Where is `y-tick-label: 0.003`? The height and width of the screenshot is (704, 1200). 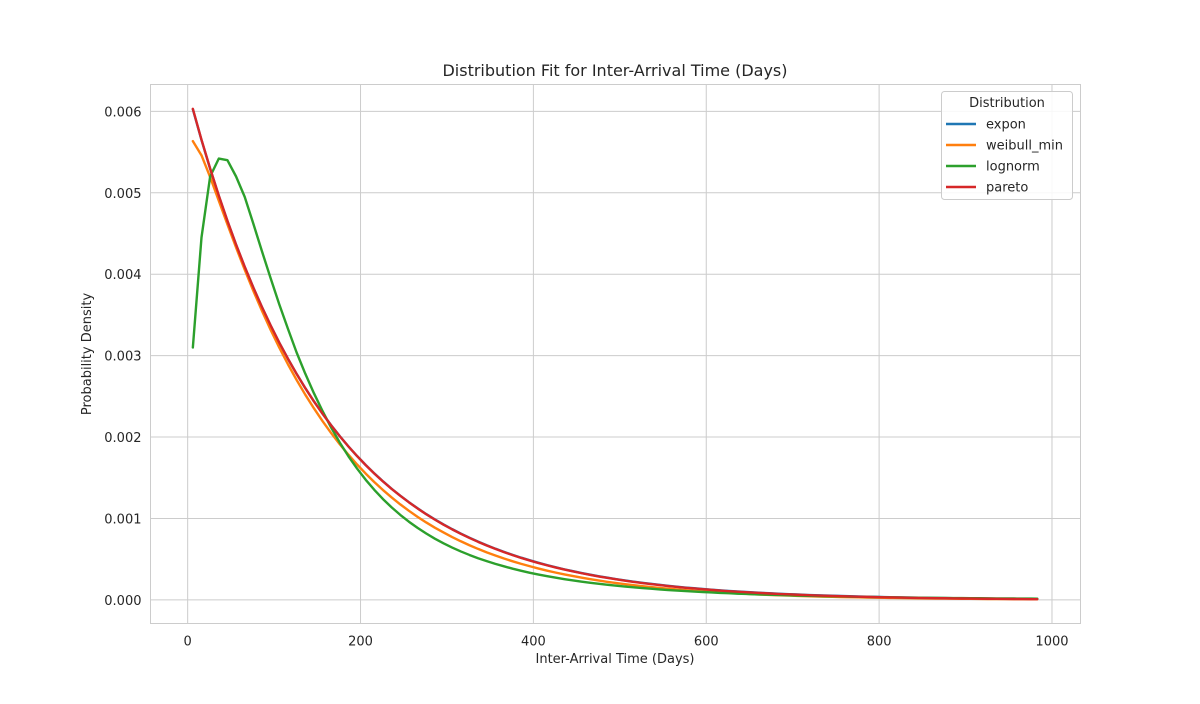 y-tick-label: 0.003 is located at coordinates (122, 357).